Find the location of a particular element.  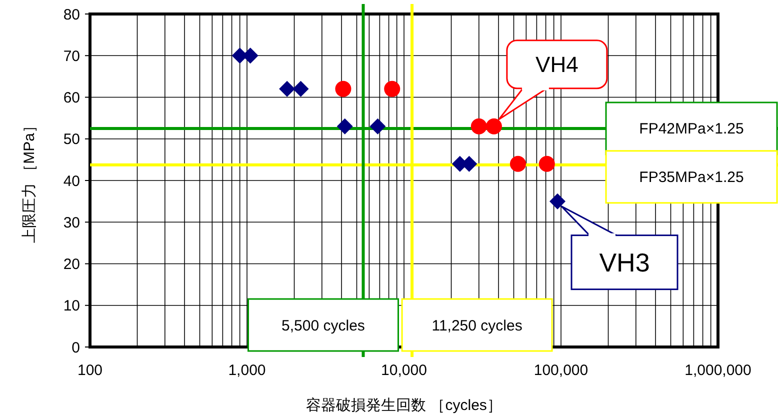

x-tick-label: 100,000 is located at coordinates (561, 370).